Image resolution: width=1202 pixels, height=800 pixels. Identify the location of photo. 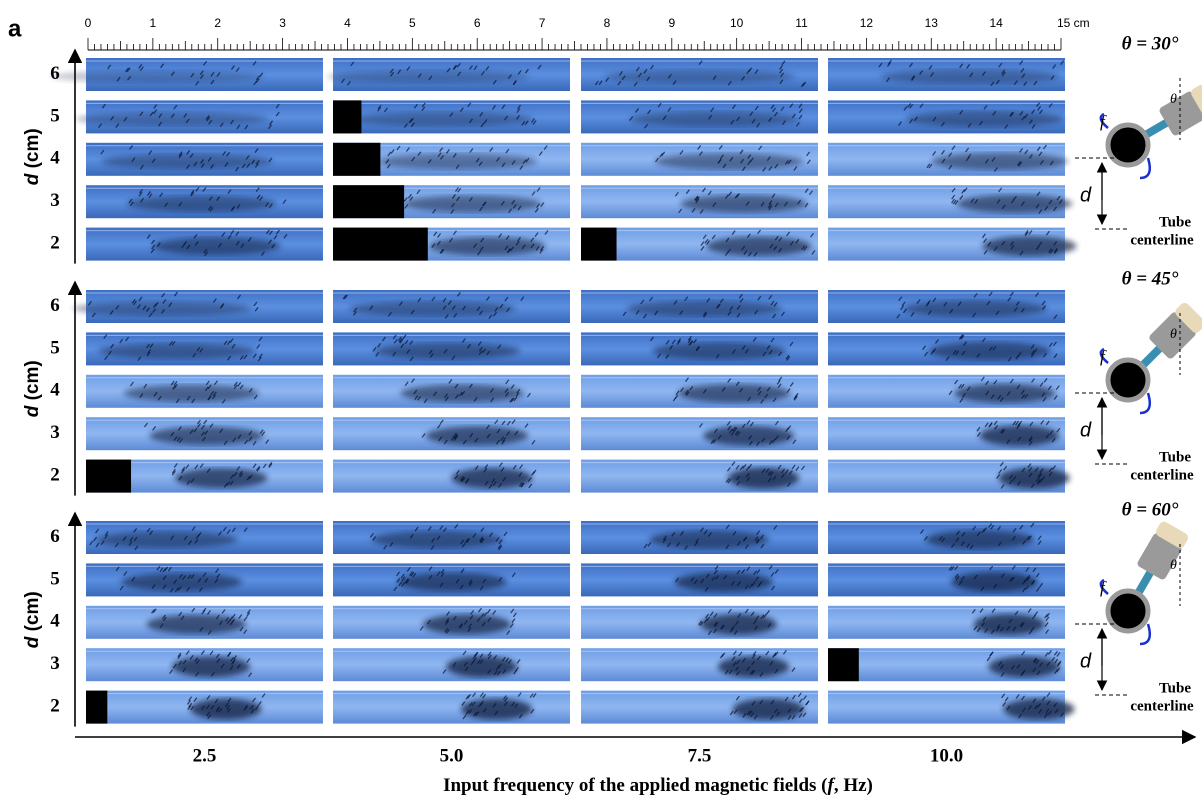
(699, 244).